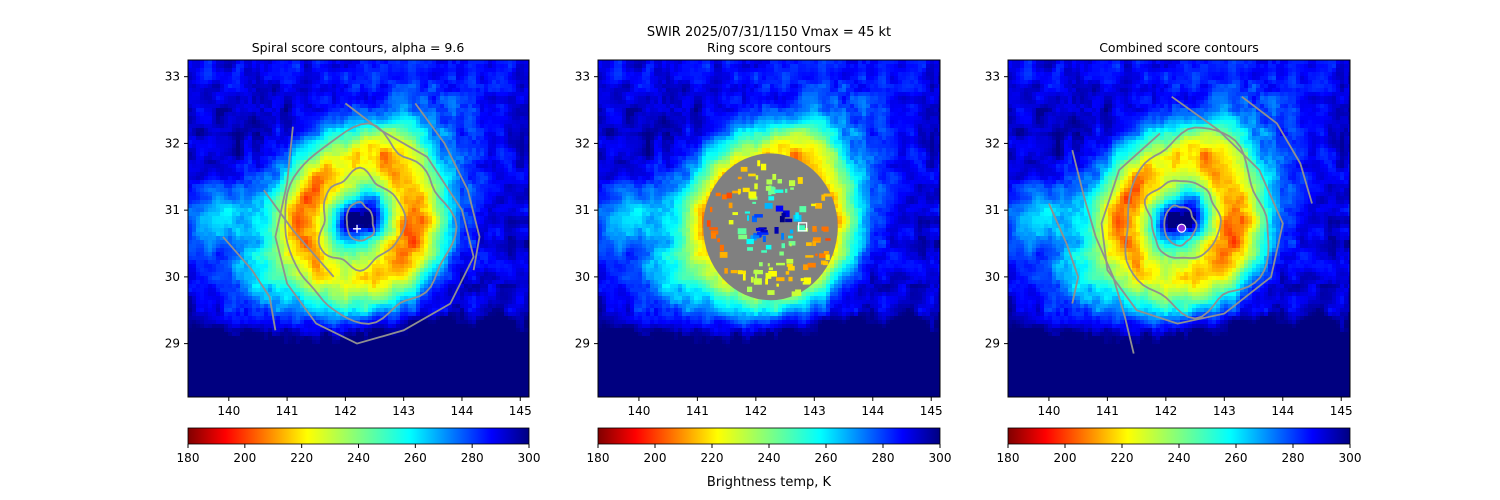 The image size is (1500, 500). Describe the element at coordinates (769, 482) in the screenshot. I see `colorbar-label: Brightness temp, K` at that location.